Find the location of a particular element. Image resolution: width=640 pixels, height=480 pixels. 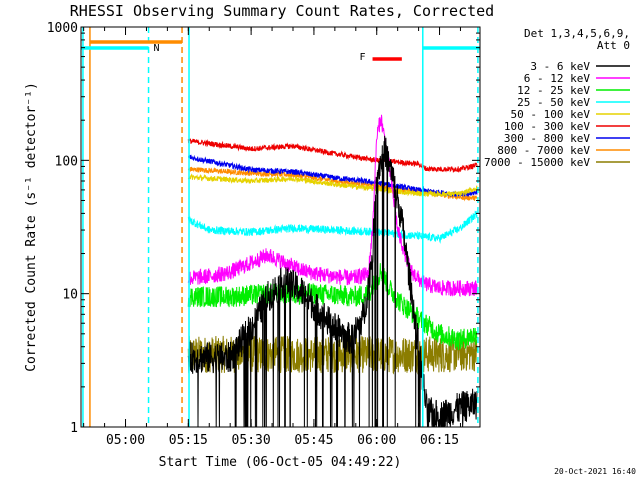

y-axis-label: Corrected Count Rate (s⁻¹ detector⁻¹) is located at coordinates (31, 227).